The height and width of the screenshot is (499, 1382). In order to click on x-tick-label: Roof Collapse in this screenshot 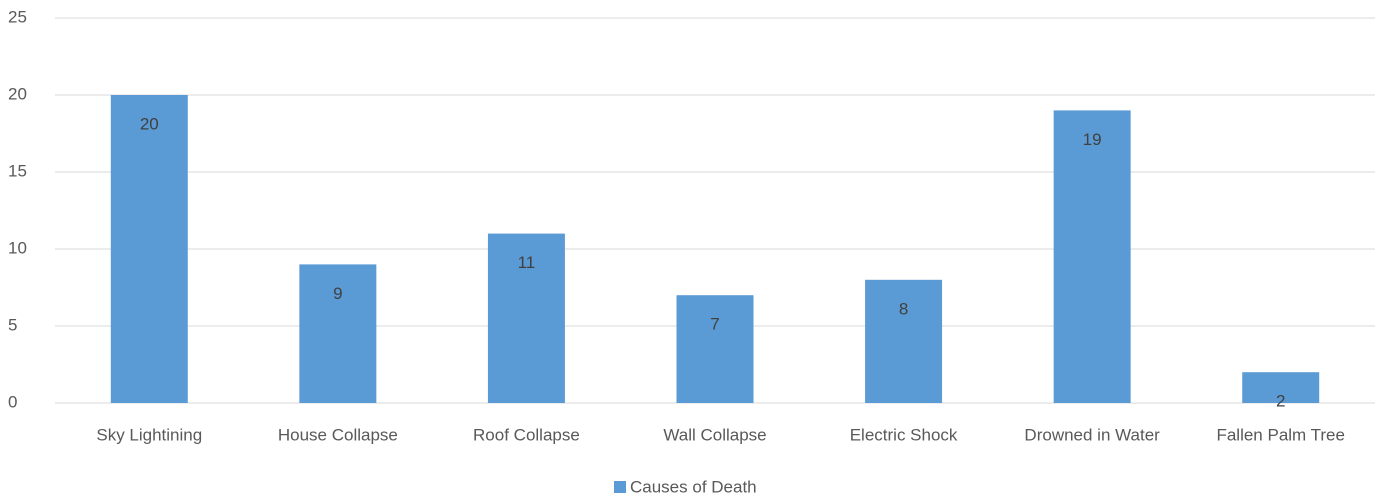, I will do `click(526, 434)`.